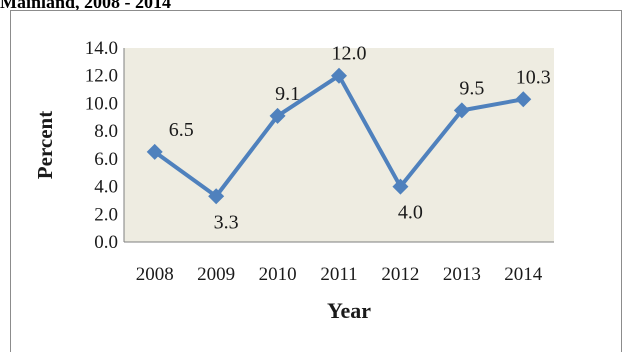 This screenshot has width=627, height=354. Describe the element at coordinates (106, 131) in the screenshot. I see `y-tick-label: 8.0` at that location.